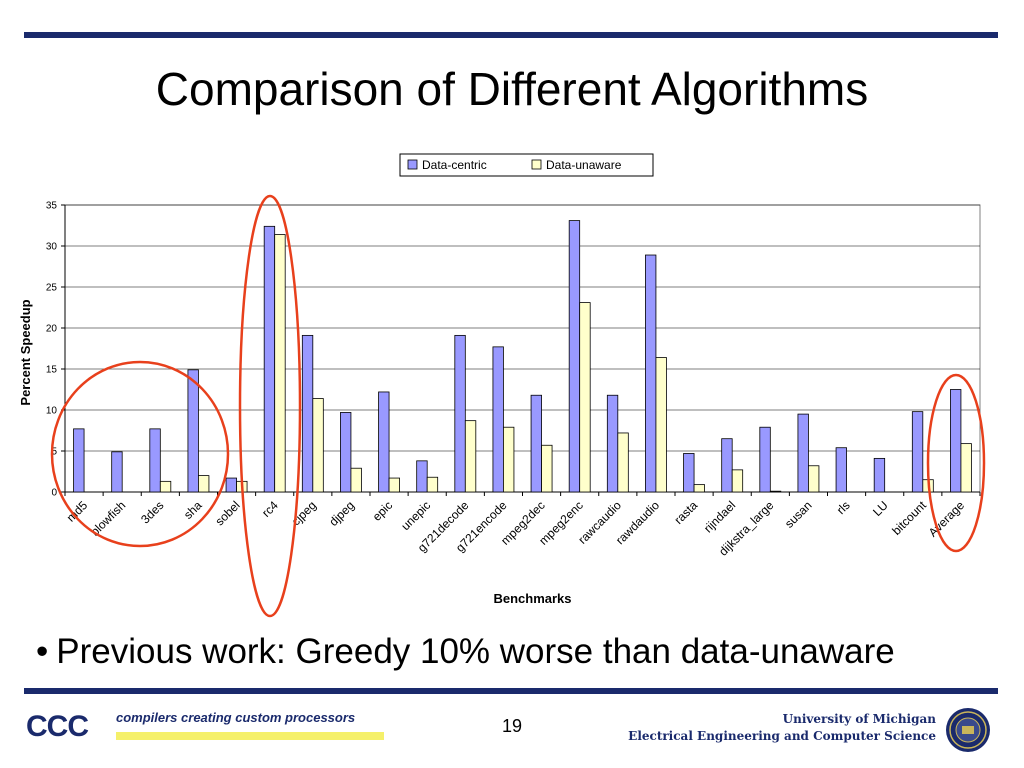 The image size is (1024, 768). Describe the element at coordinates (57, 726) in the screenshot. I see `ccc-logo-text: CCC` at that location.